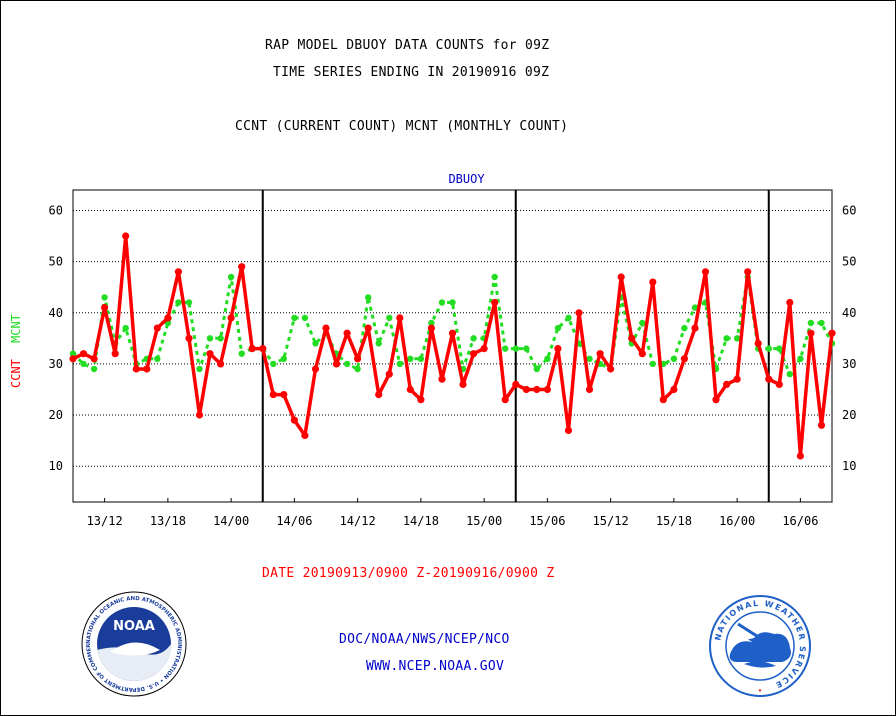 The width and height of the screenshot is (896, 716). I want to click on ylabel-mcnt: MCNT, so click(16, 328).